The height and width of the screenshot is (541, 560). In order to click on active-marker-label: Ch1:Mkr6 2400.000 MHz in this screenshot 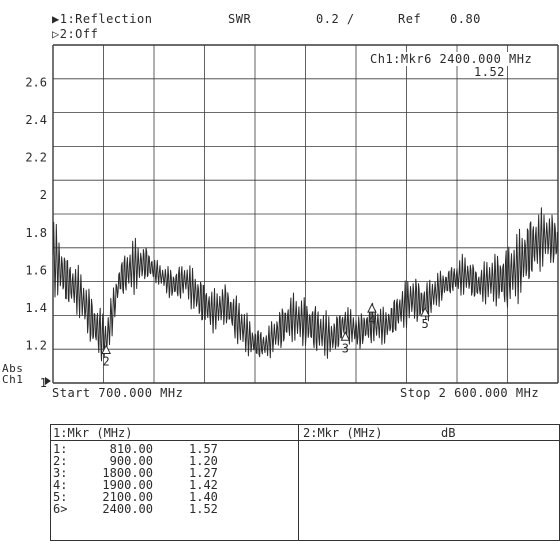, I will do `click(451, 59)`.